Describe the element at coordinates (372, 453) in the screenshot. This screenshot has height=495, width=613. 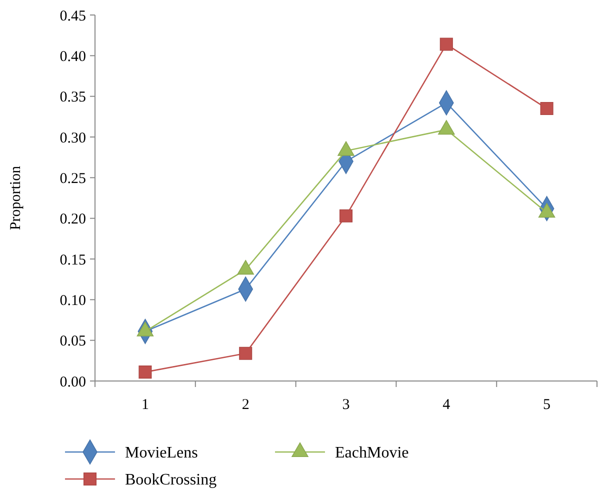
I see `legend-label: EachMovie` at that location.